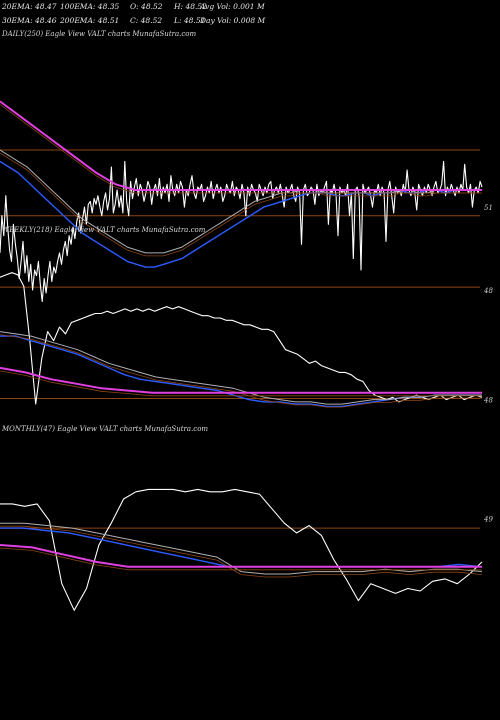 This screenshot has height=720, width=500. What do you see at coordinates (90, 6) in the screenshot?
I see `ema100-text: 100EMA: 48.35` at bounding box center [90, 6].